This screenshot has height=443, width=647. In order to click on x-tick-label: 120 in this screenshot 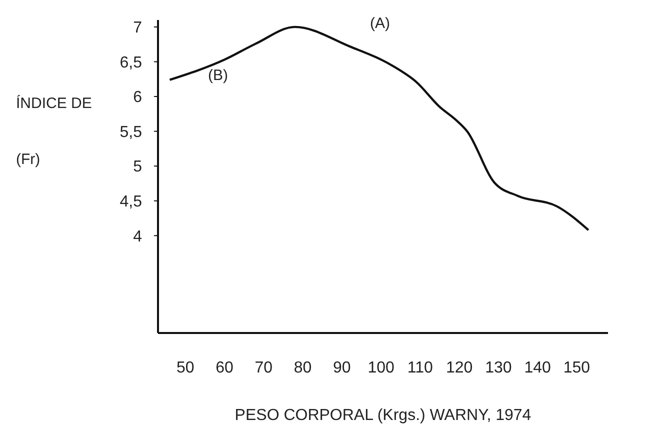, I will do `click(459, 367)`.